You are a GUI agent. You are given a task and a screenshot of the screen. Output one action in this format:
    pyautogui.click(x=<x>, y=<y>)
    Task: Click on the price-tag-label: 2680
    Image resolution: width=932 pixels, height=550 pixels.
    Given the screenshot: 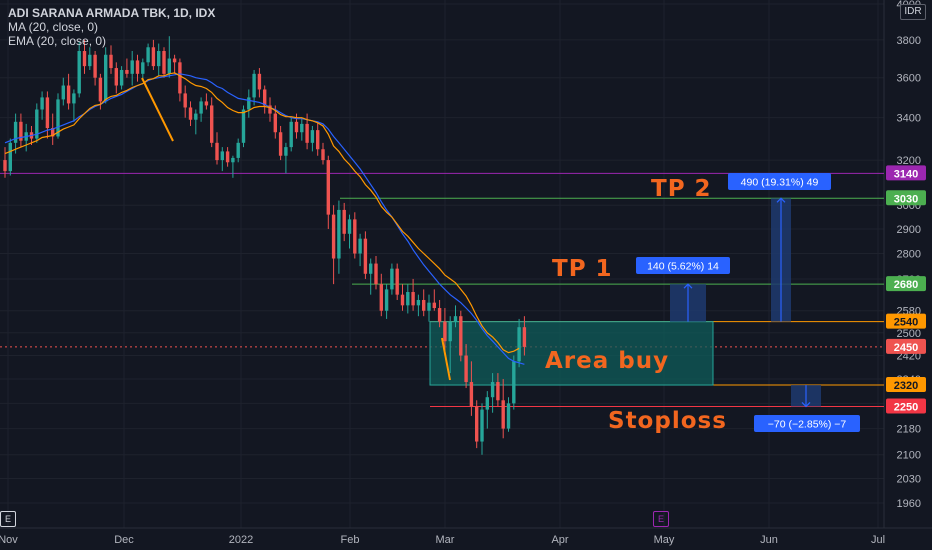 What is the action you would take?
    pyautogui.click(x=906, y=285)
    